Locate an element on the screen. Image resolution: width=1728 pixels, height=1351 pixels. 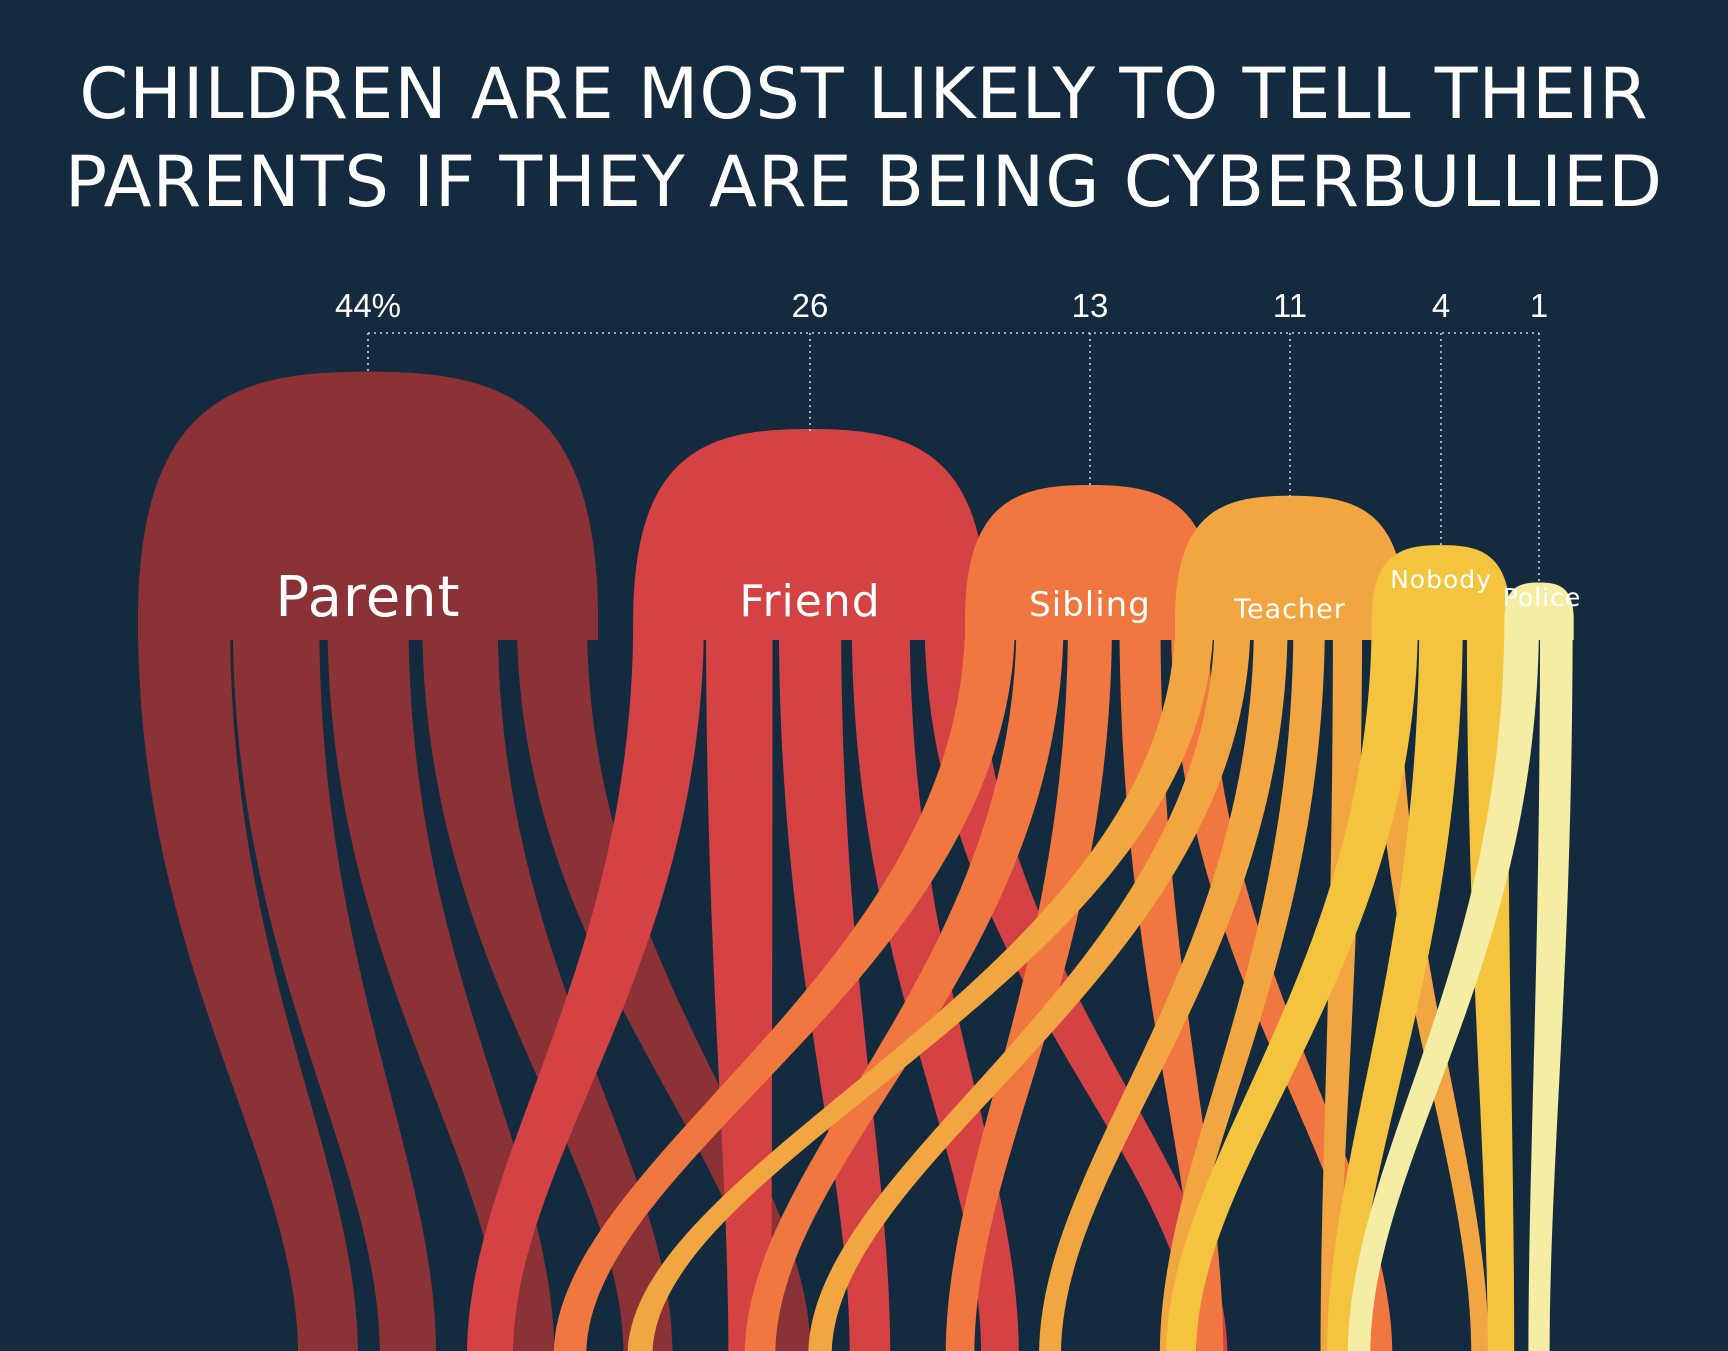
value-label-nobody: 4 is located at coordinates (1441, 305).